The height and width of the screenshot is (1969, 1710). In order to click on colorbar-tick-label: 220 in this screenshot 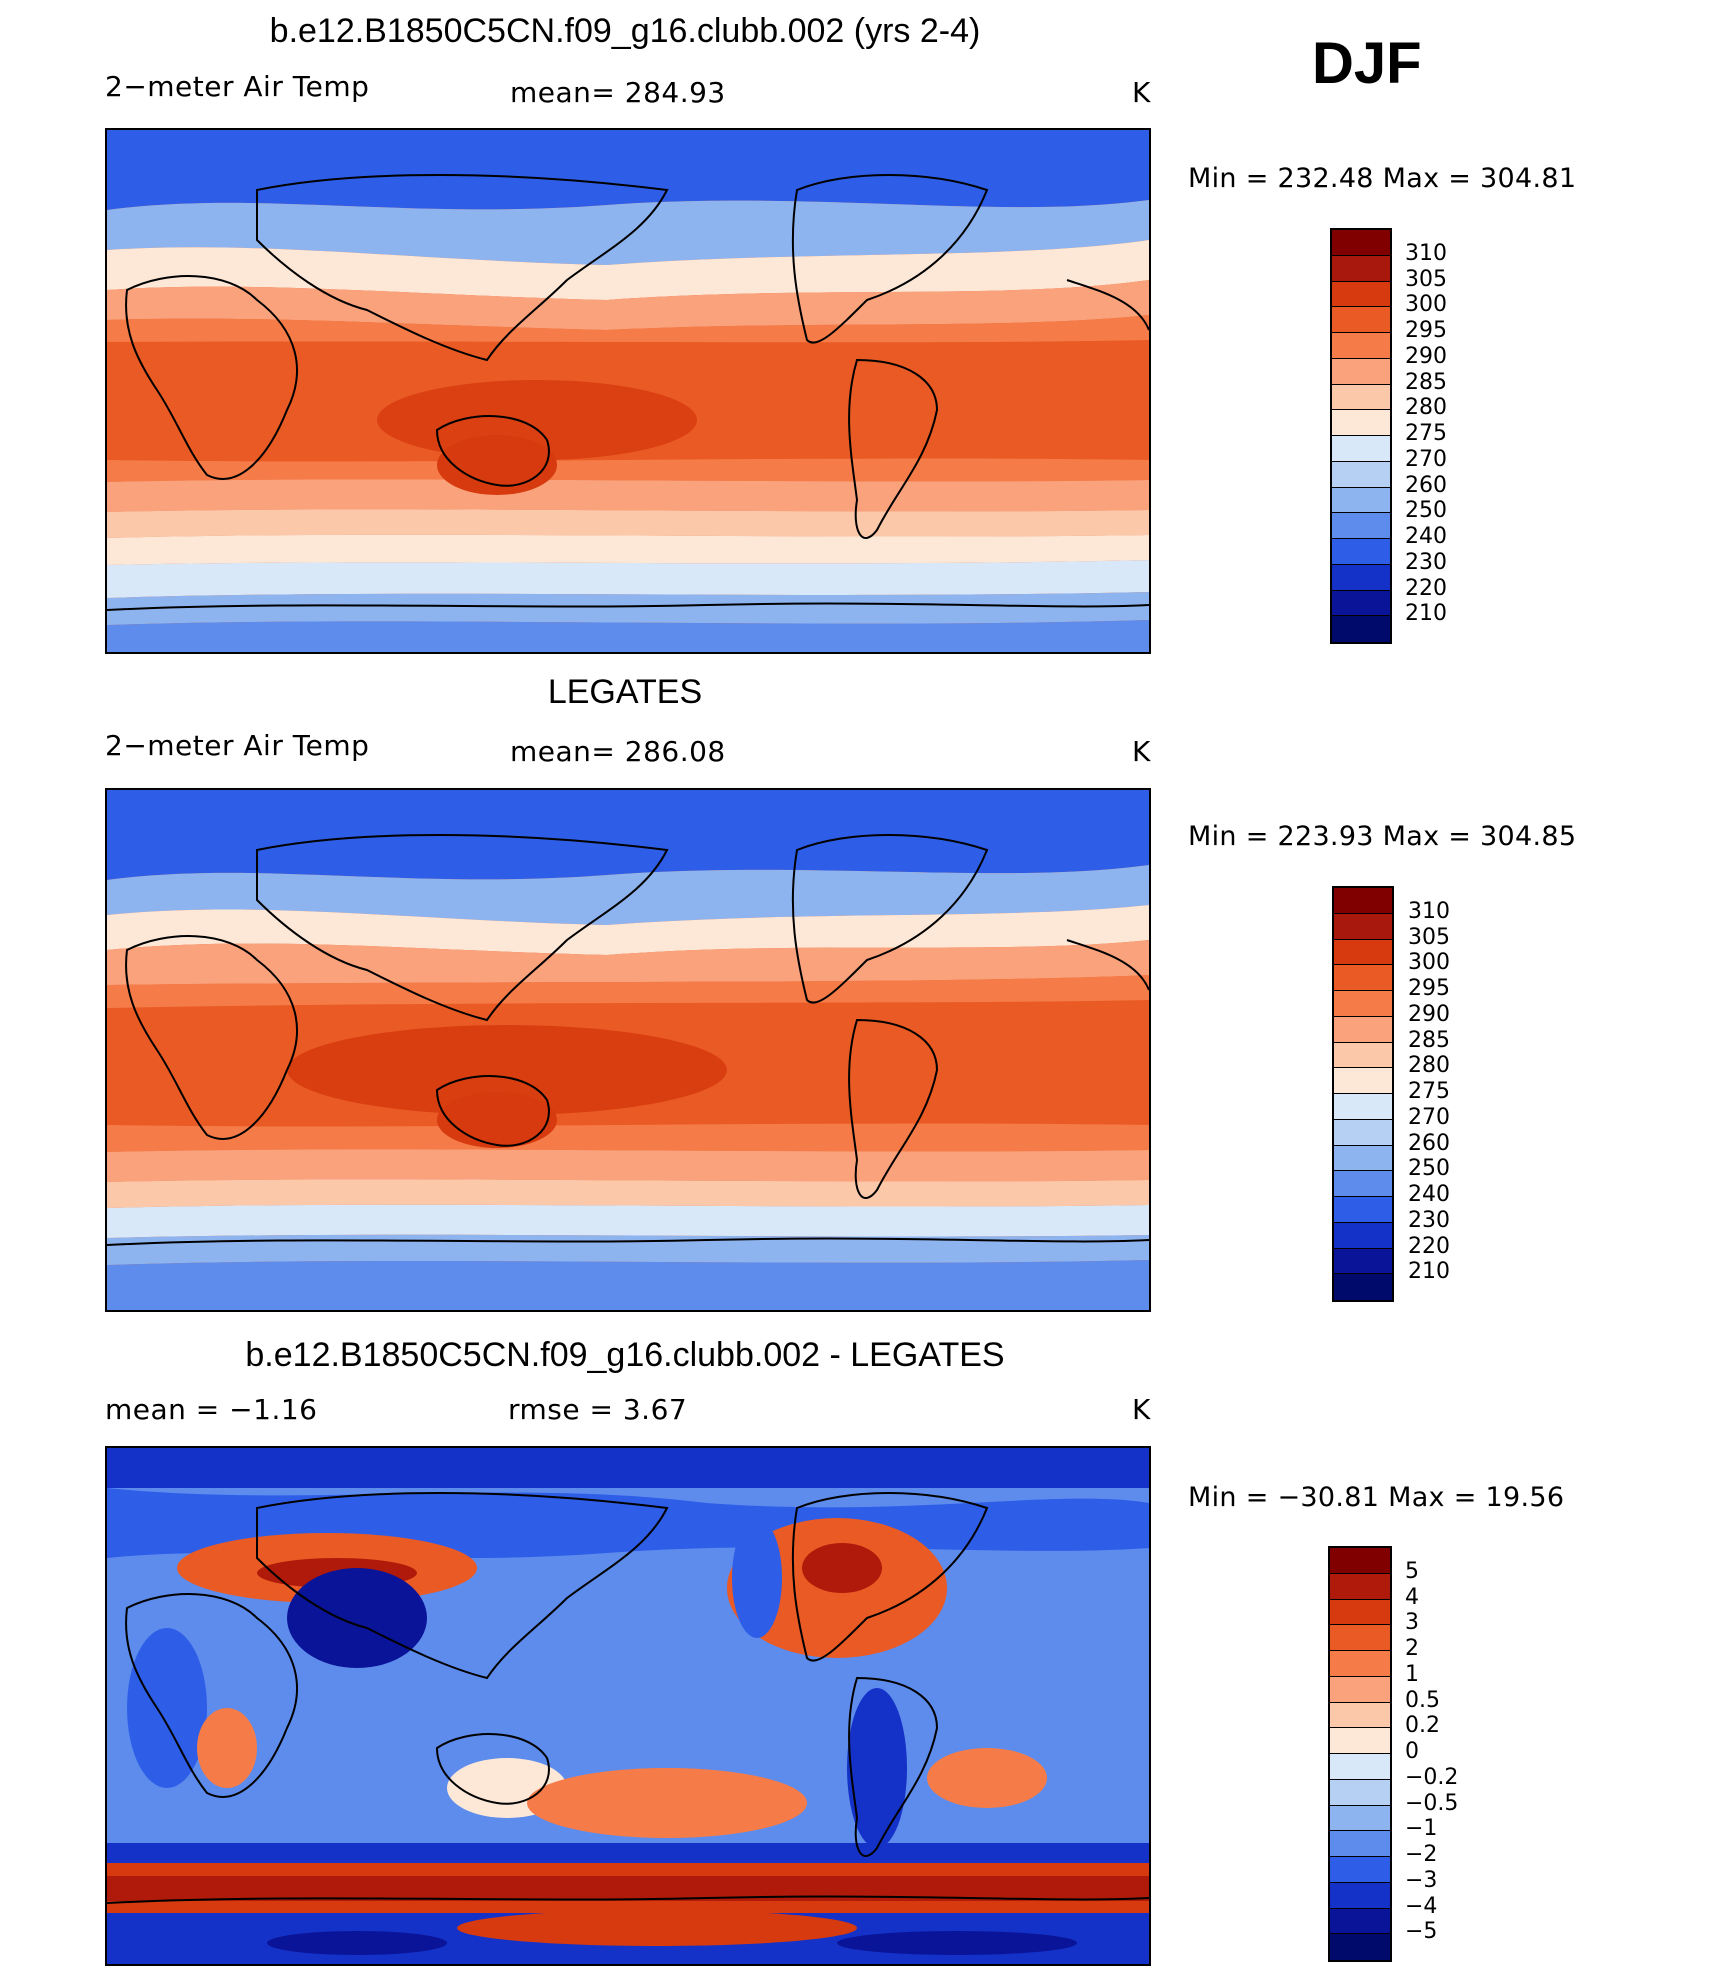, I will do `click(1426, 588)`.